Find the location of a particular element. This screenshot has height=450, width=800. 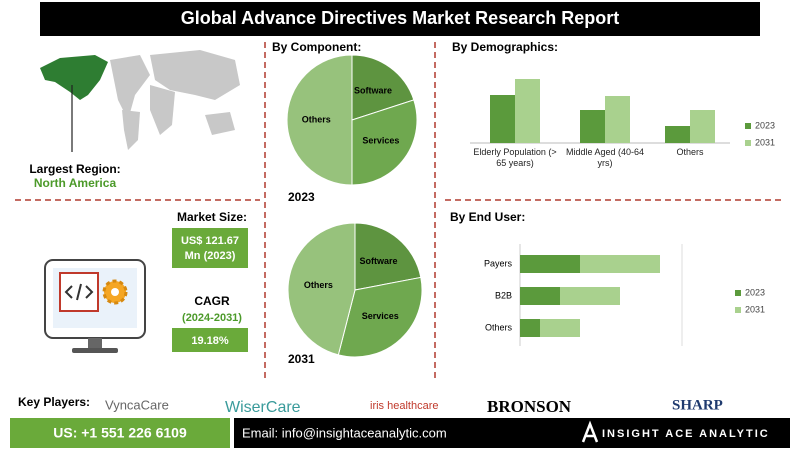

category-label-box: Others is located at coordinates (690, 152).